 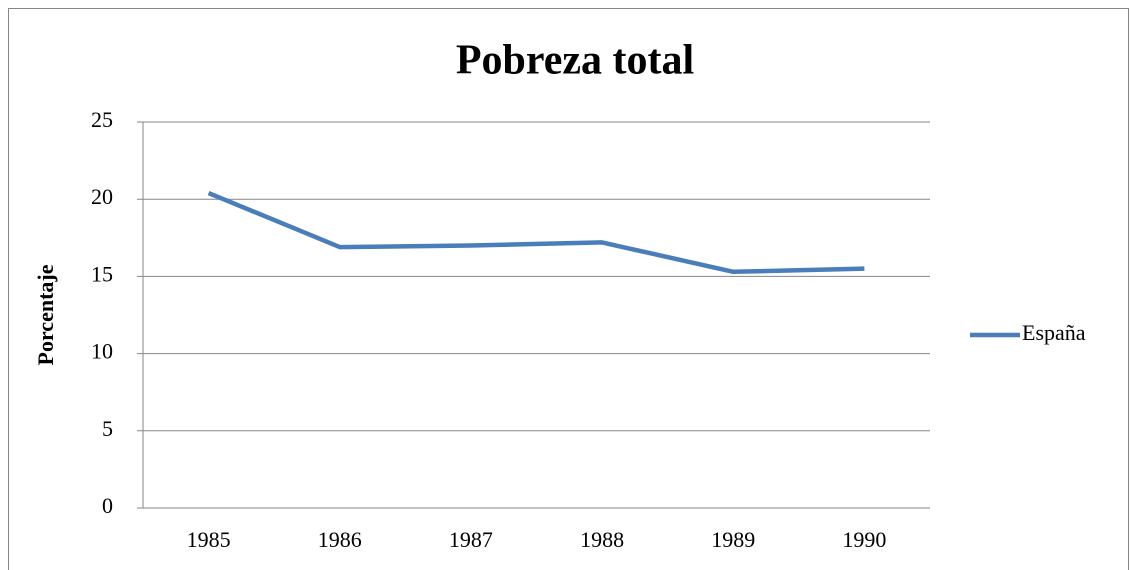 I want to click on legend-label: España, so click(x=1054, y=332).